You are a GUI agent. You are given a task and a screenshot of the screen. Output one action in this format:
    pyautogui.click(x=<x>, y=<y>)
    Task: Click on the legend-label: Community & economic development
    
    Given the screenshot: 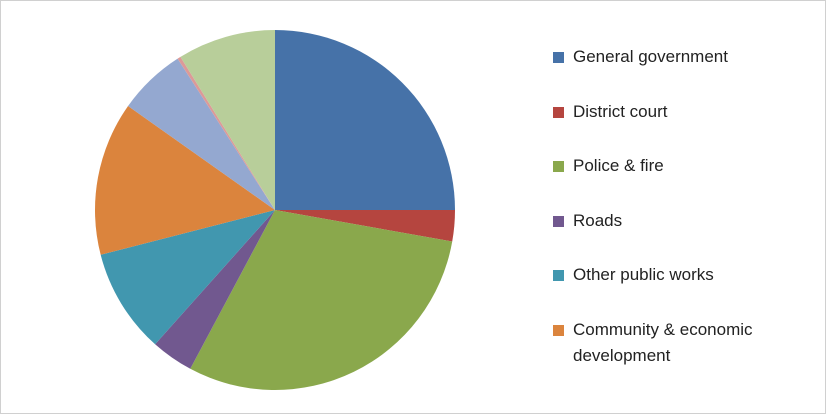 What is the action you would take?
    pyautogui.click(x=663, y=342)
    